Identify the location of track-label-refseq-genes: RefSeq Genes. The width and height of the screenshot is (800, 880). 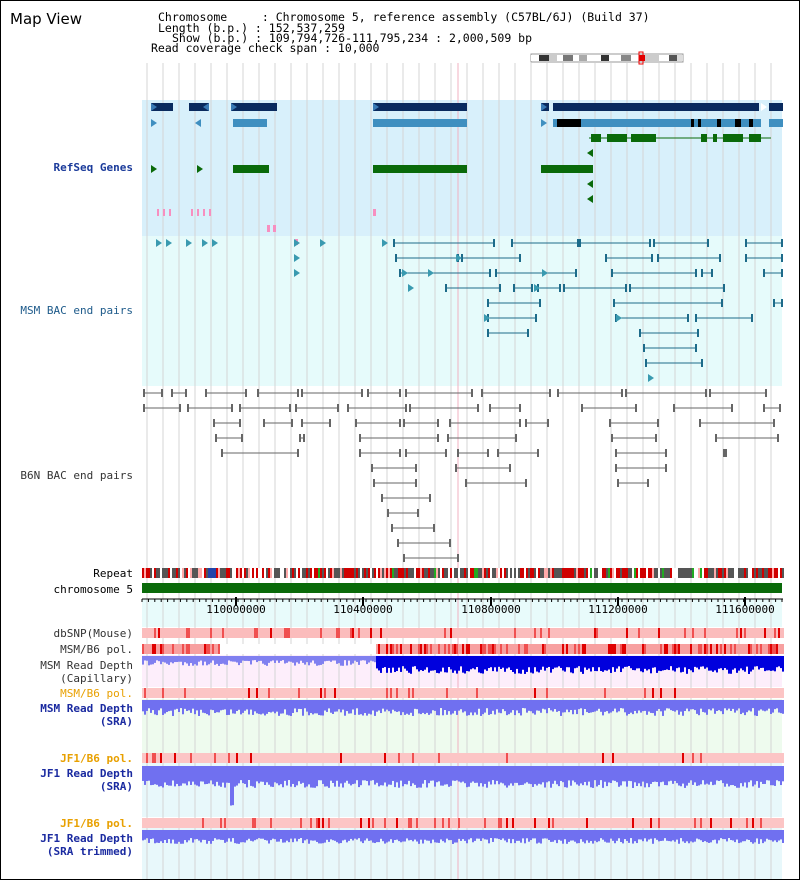
(93, 167).